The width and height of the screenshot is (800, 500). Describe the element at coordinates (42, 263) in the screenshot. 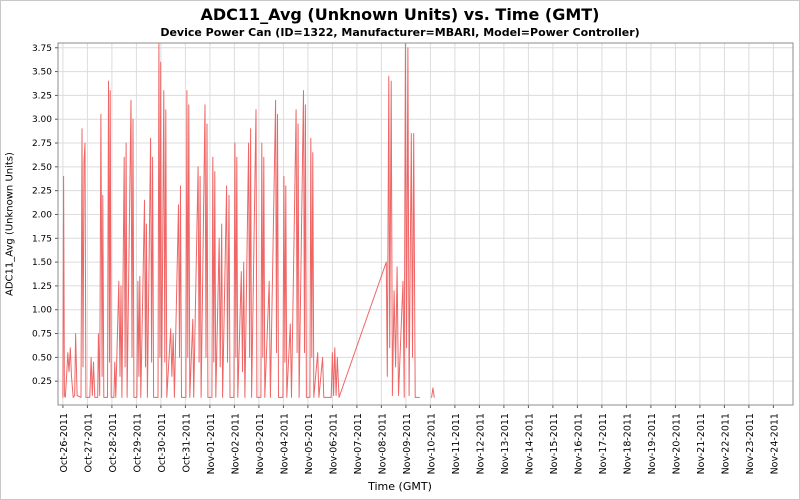

I see `y-tick-label: 1.50` at that location.